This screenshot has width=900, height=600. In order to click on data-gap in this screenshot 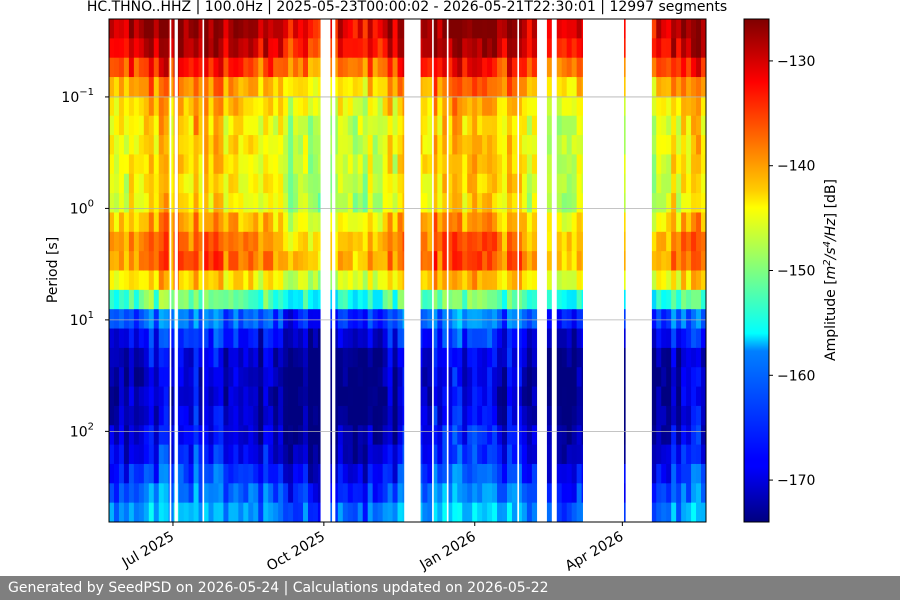, I will do `click(325, 270)`.